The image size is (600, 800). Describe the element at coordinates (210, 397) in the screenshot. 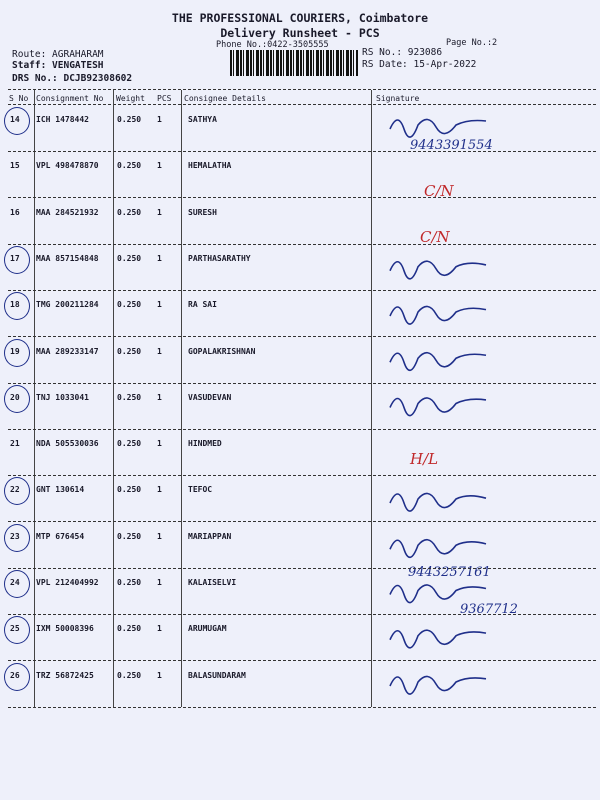

I see `cell-consignee: VASUDEVAN` at that location.